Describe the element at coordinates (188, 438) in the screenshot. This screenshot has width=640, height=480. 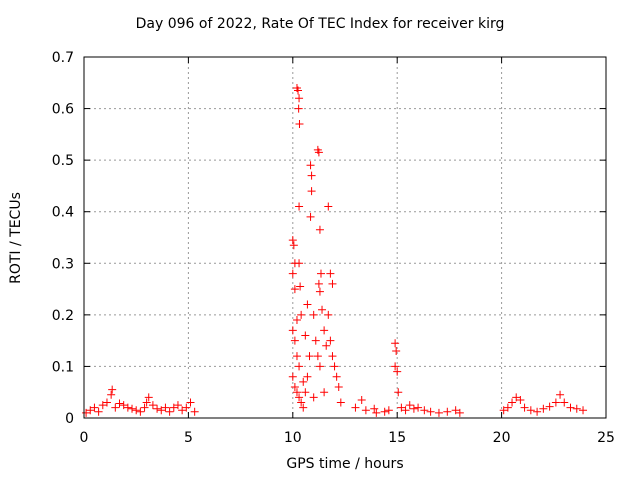
I see `x-tick-label: 5` at that location.